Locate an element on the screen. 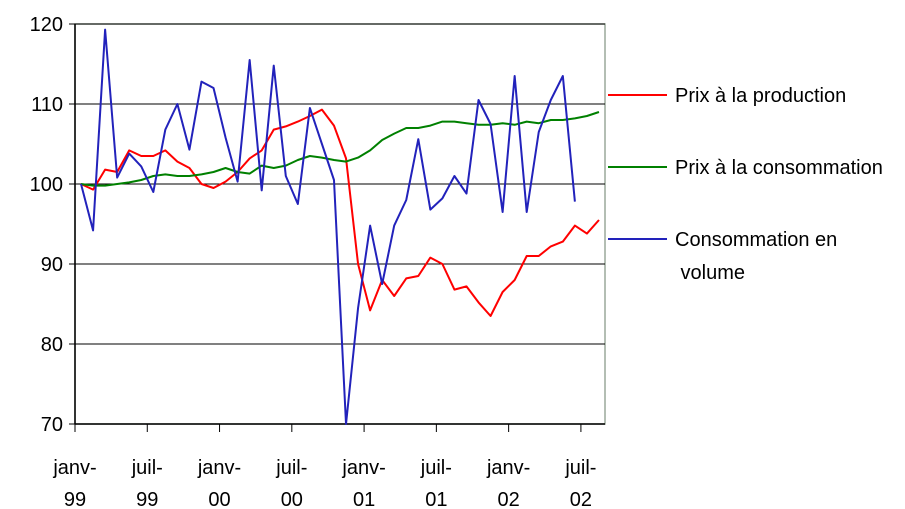 This screenshot has height=509, width=905. x-tick-label: janv- 00 is located at coordinates (219, 483).